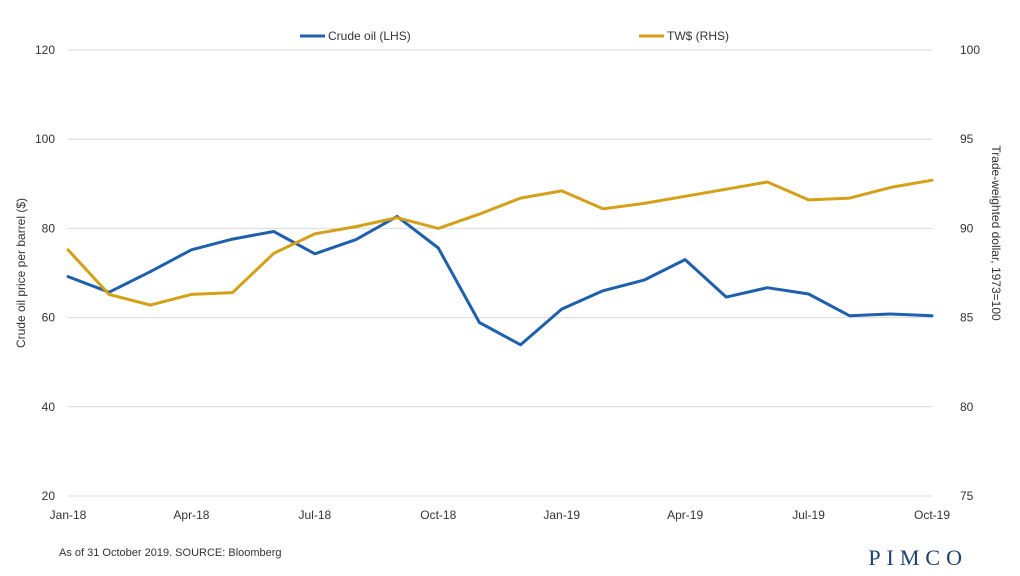  I want to click on footnote: As of 31 October 2019. SOURCE: Bloomberg, so click(170, 553).